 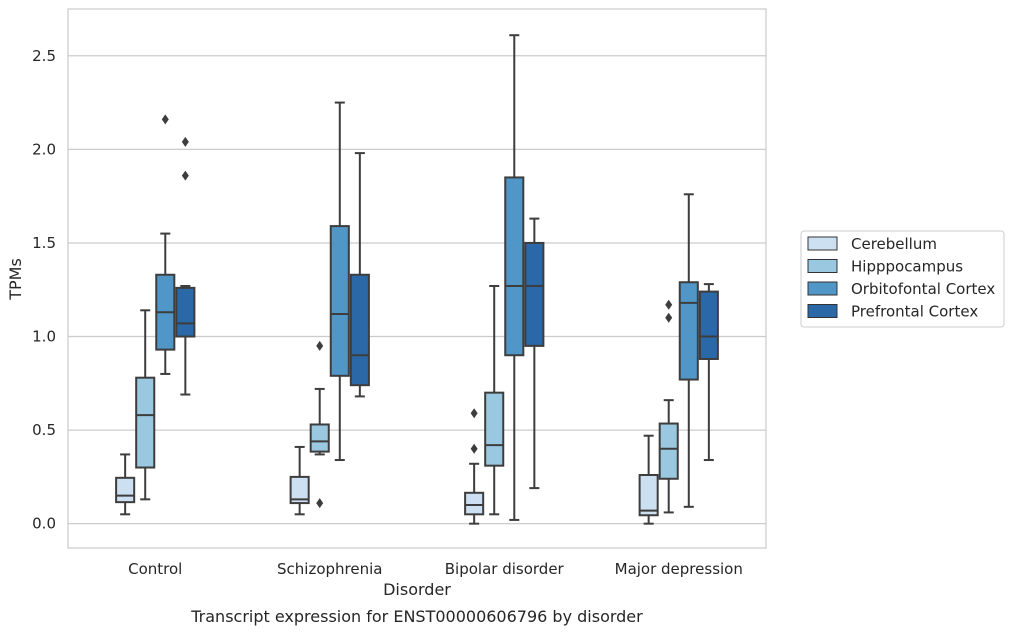 What do you see at coordinates (679, 569) in the screenshot?
I see `x-tick-label: Major depression` at bounding box center [679, 569].